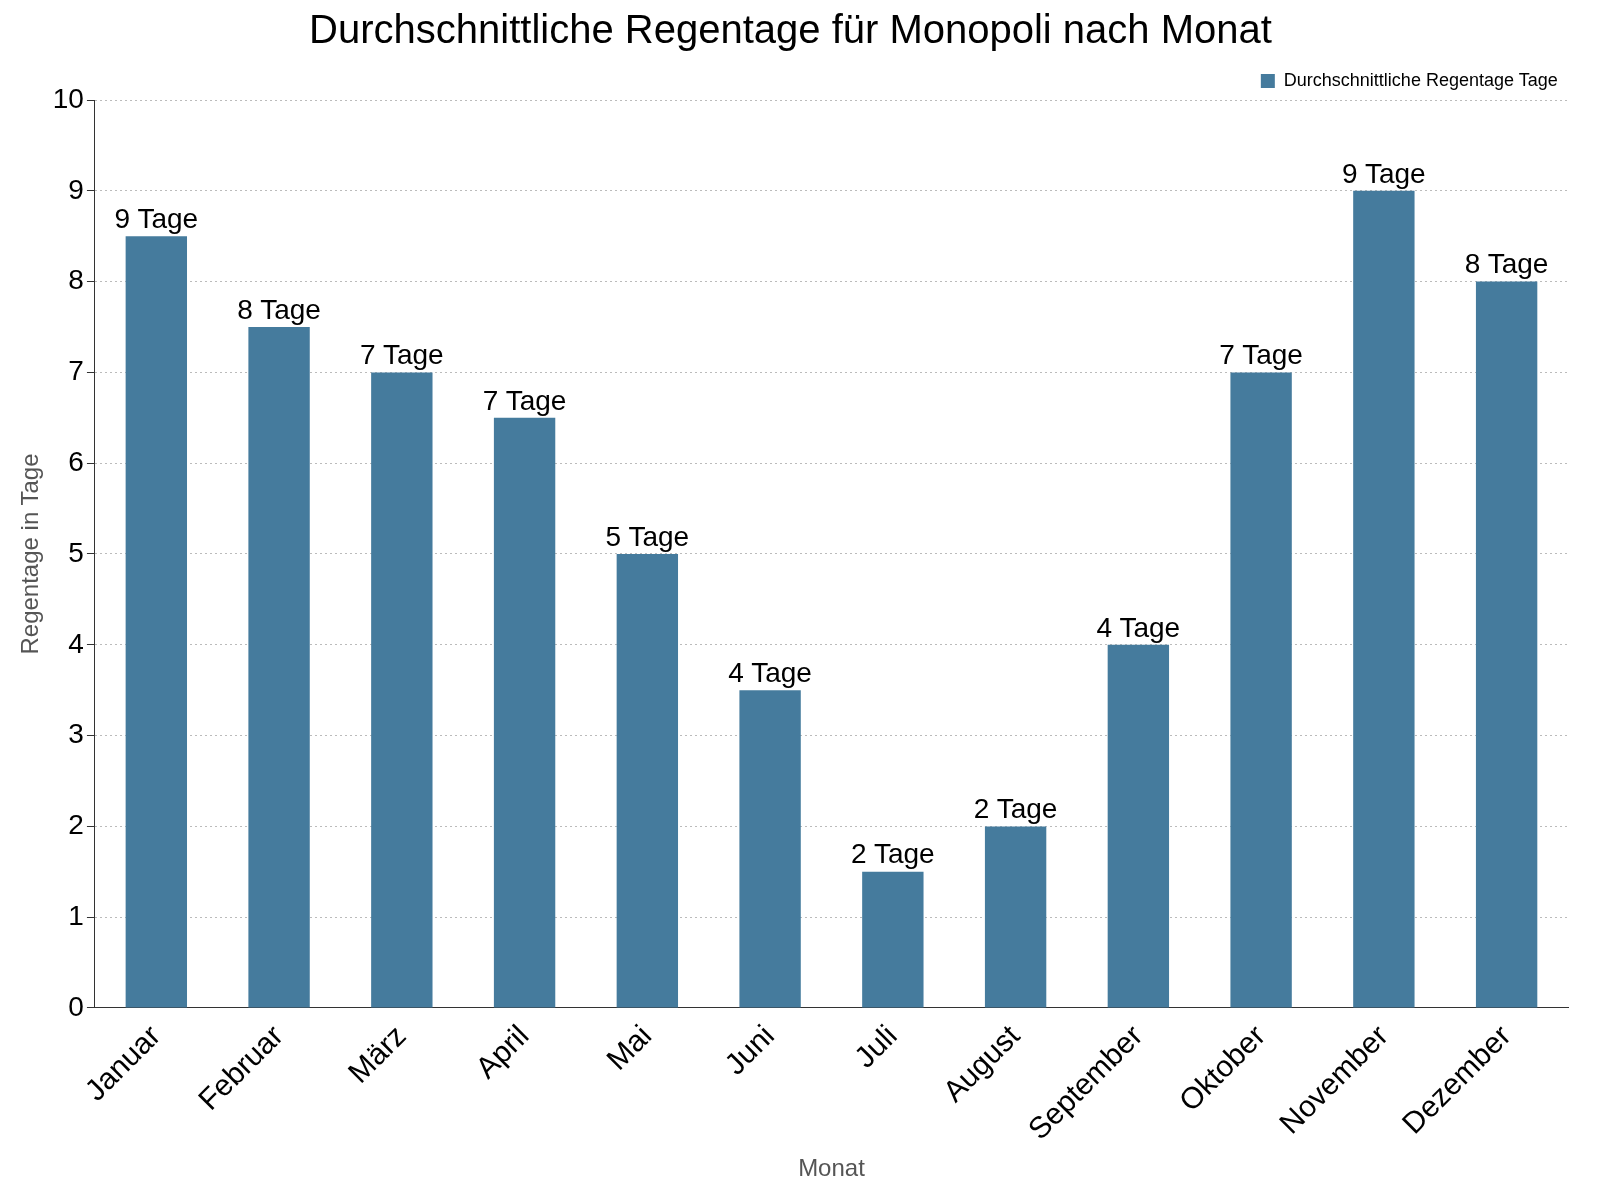 The height and width of the screenshot is (1200, 1600). I want to click on y-tick-label: 0, so click(76, 1006).